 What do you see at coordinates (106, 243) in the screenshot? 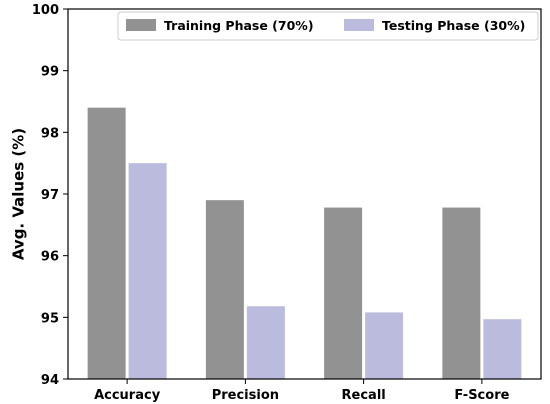
I see `bar-training-accuracy` at bounding box center [106, 243].